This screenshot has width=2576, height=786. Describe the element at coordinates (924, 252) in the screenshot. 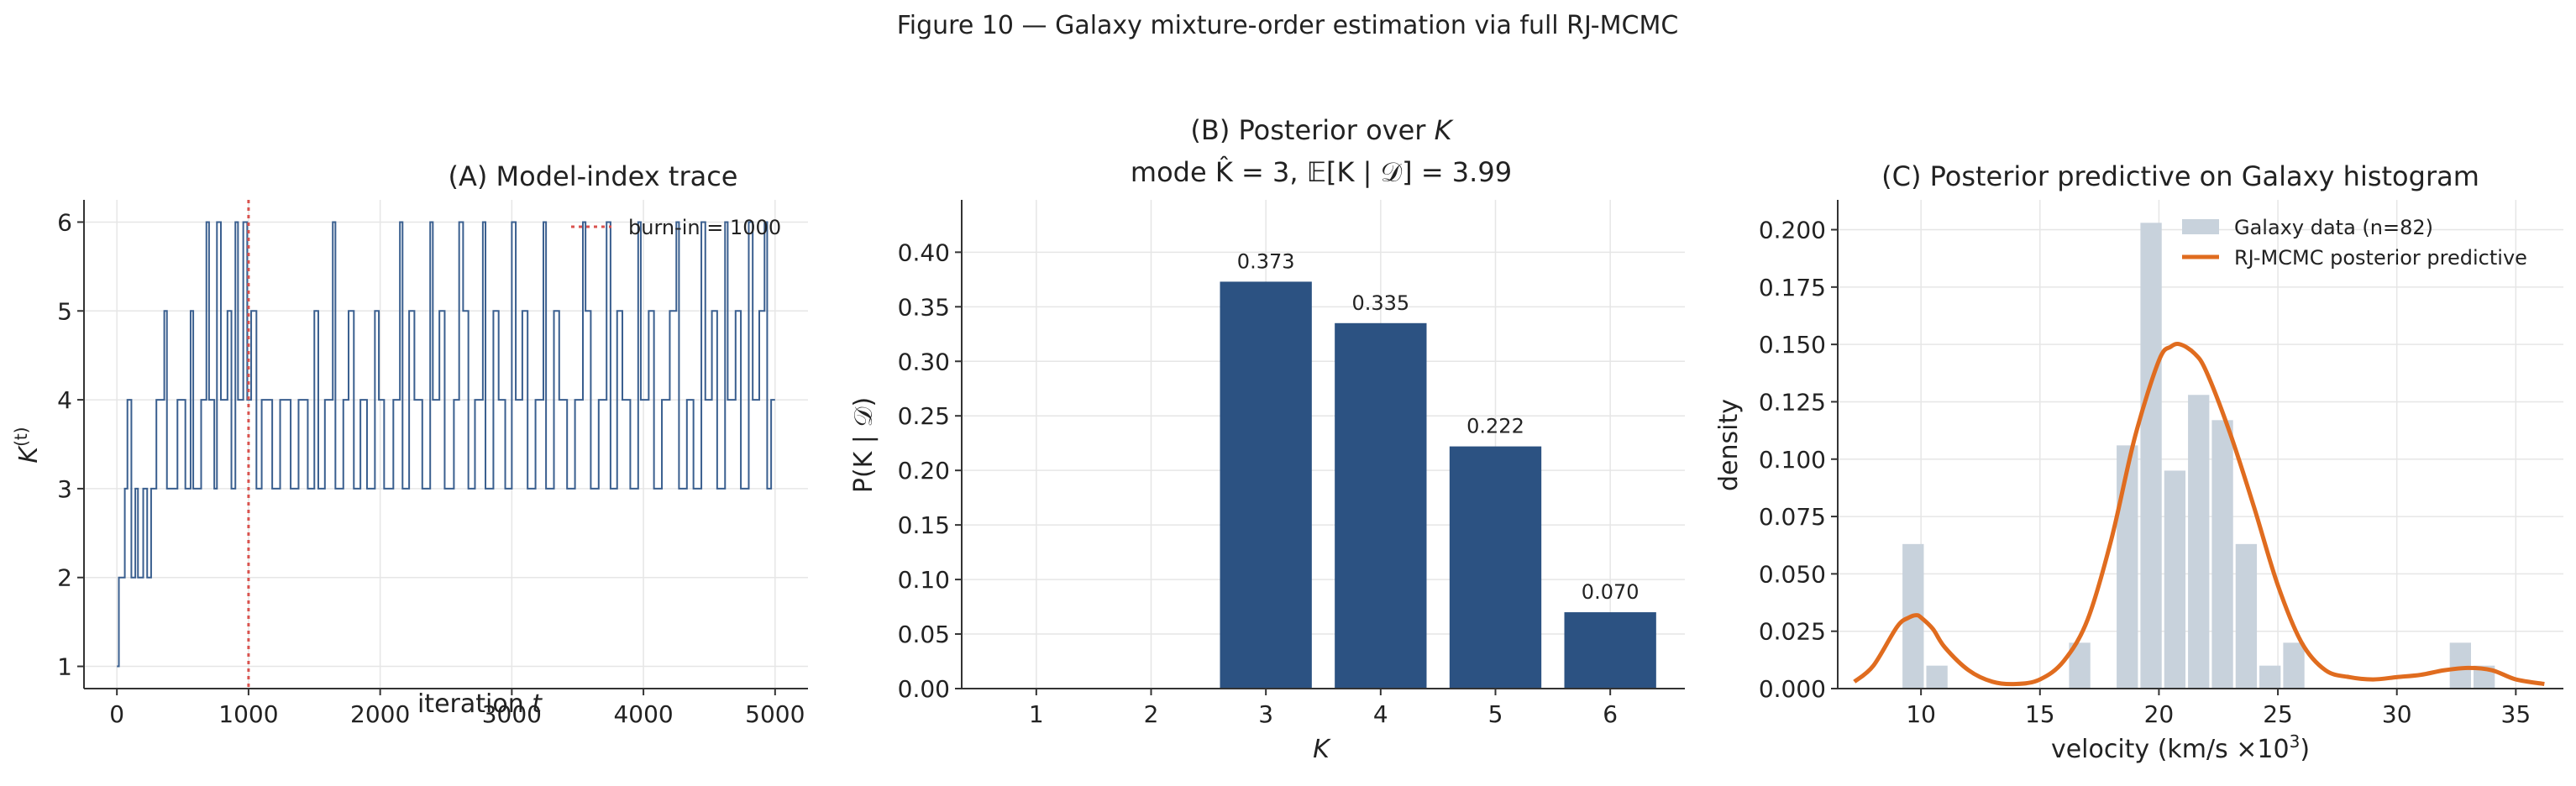

I see `y-tick-label: 0.40` at that location.